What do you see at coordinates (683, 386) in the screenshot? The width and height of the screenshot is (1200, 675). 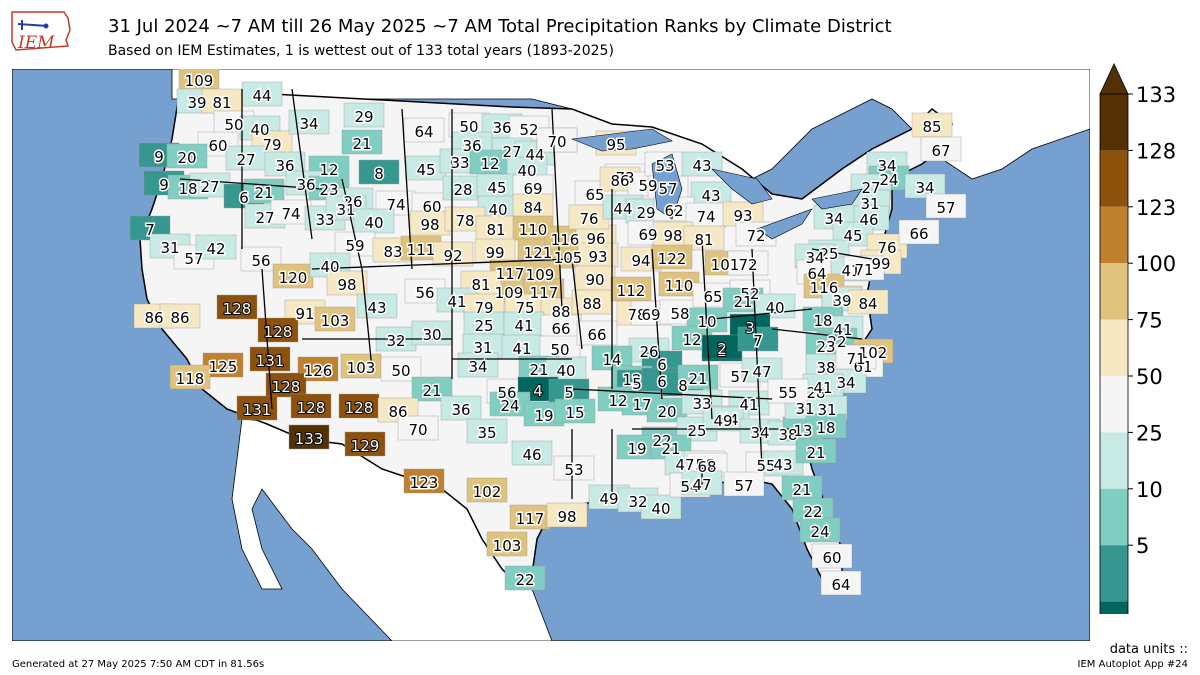 I see `district-rank-label: 8` at bounding box center [683, 386].